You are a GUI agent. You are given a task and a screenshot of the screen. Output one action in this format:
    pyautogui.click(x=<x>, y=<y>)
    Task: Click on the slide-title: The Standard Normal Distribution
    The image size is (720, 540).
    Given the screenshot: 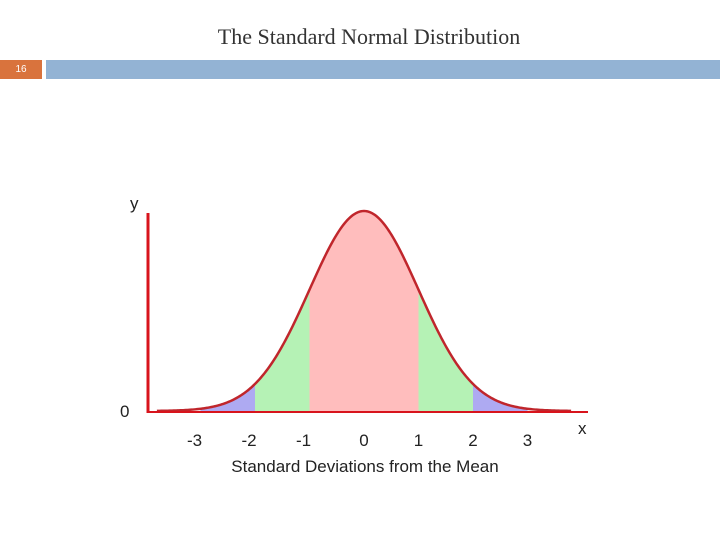 What is the action you would take?
    pyautogui.click(x=369, y=36)
    